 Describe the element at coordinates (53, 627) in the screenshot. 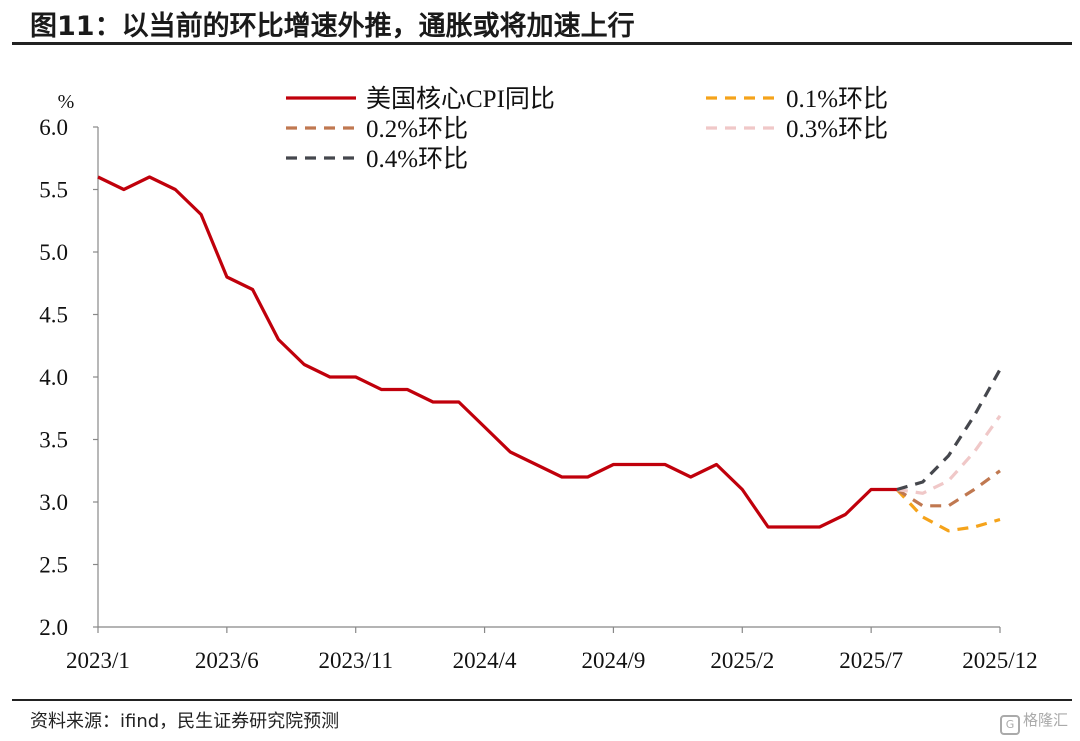

I see `y-tick-label: 2.0` at that location.